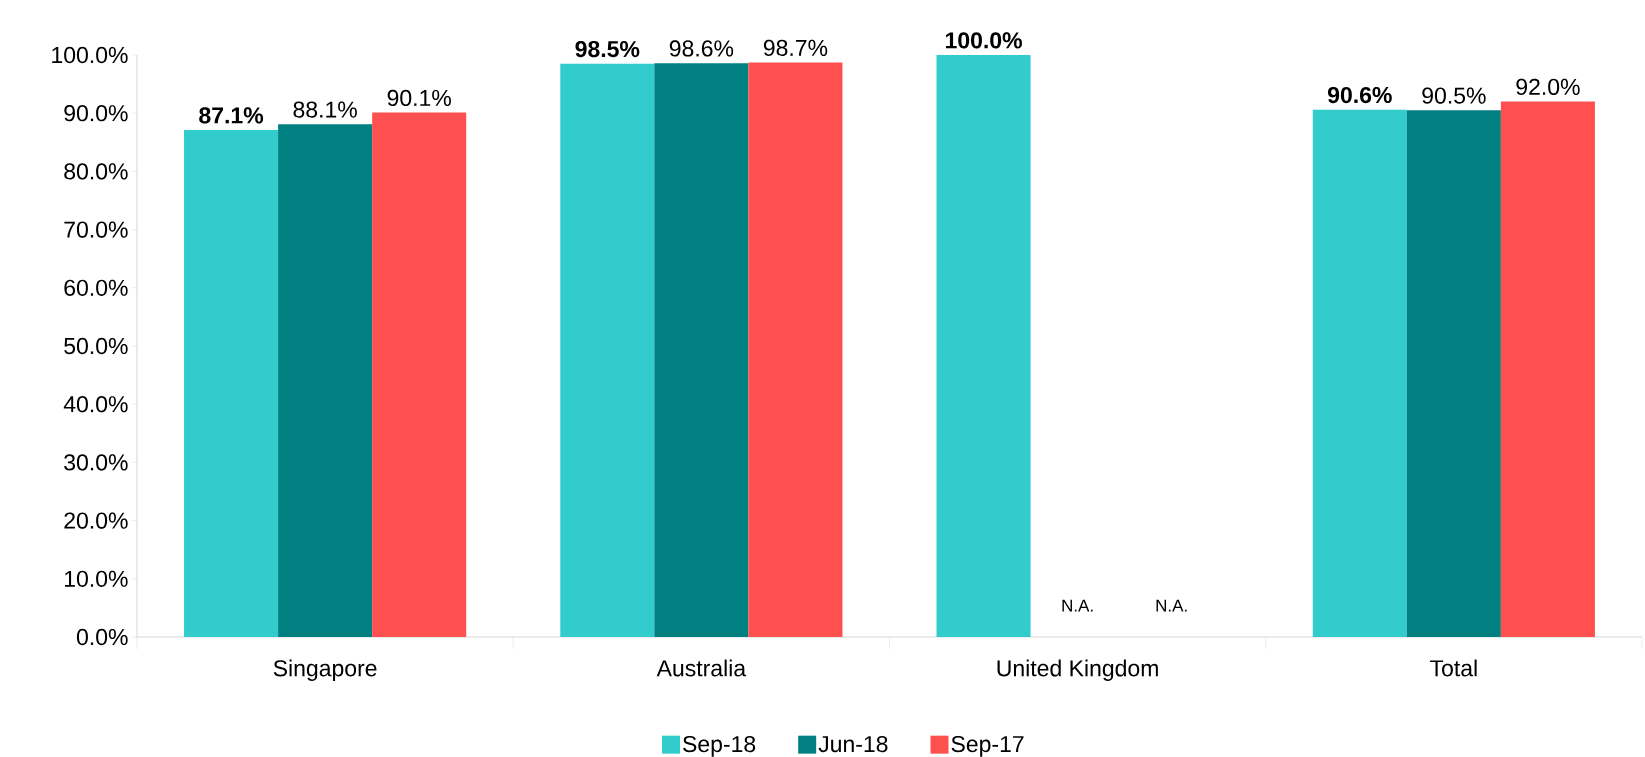 The width and height of the screenshot is (1645, 757). I want to click on data-label: 88.1%, so click(325, 109).